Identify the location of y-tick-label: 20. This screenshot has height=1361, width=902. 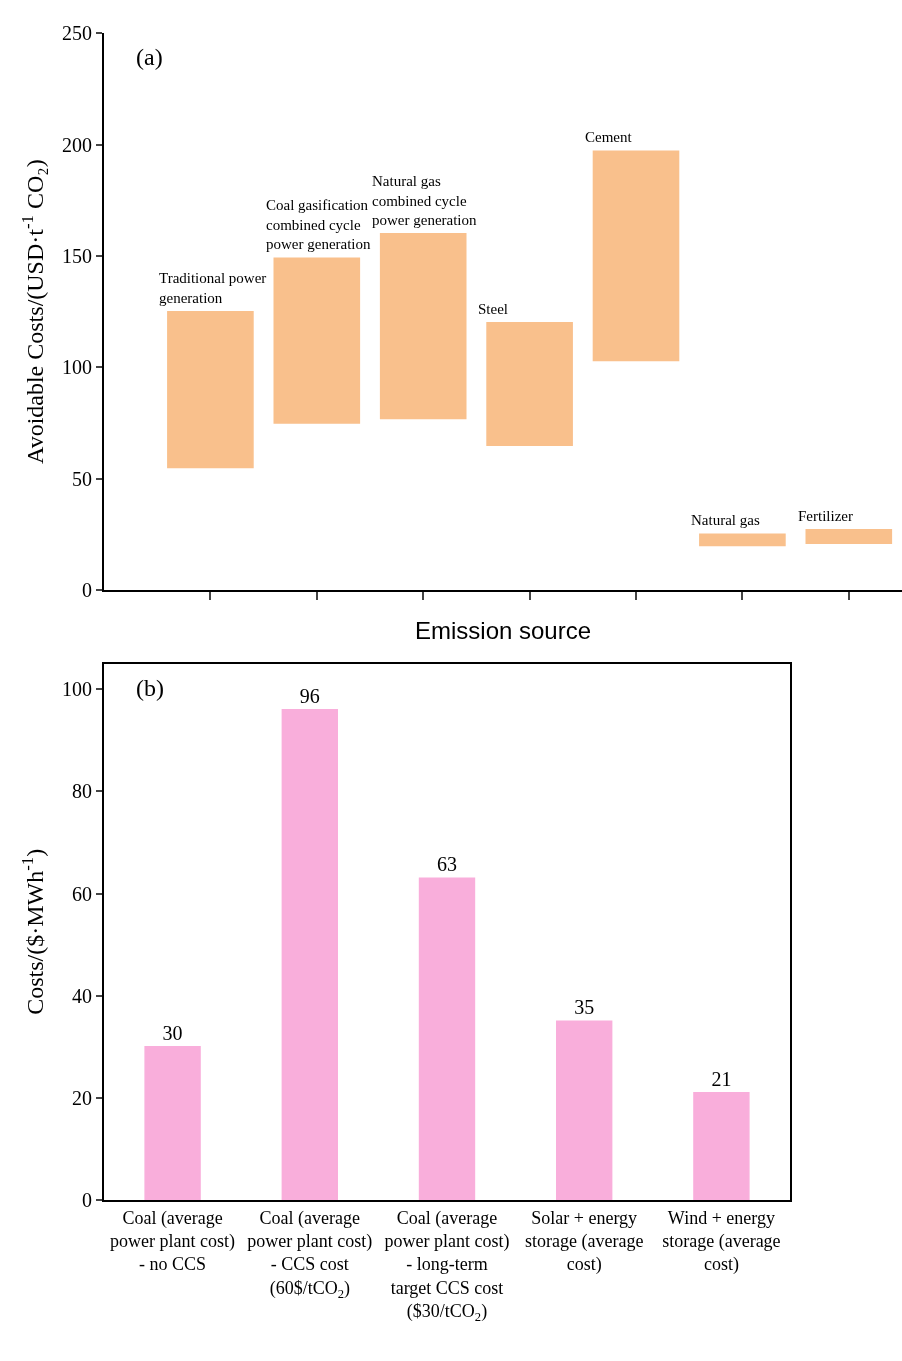
(82, 1097).